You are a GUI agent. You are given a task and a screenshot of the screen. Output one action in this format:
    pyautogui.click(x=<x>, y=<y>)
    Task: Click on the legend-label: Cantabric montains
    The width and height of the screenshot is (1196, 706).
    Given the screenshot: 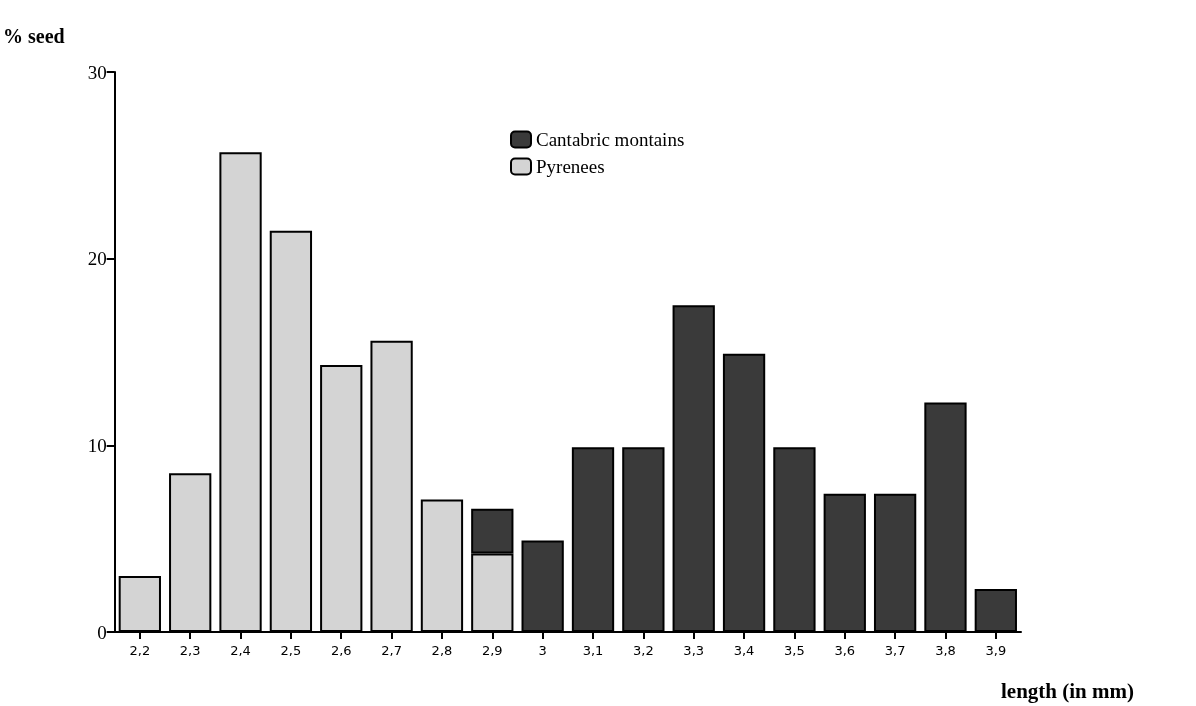 What is the action you would take?
    pyautogui.click(x=610, y=139)
    